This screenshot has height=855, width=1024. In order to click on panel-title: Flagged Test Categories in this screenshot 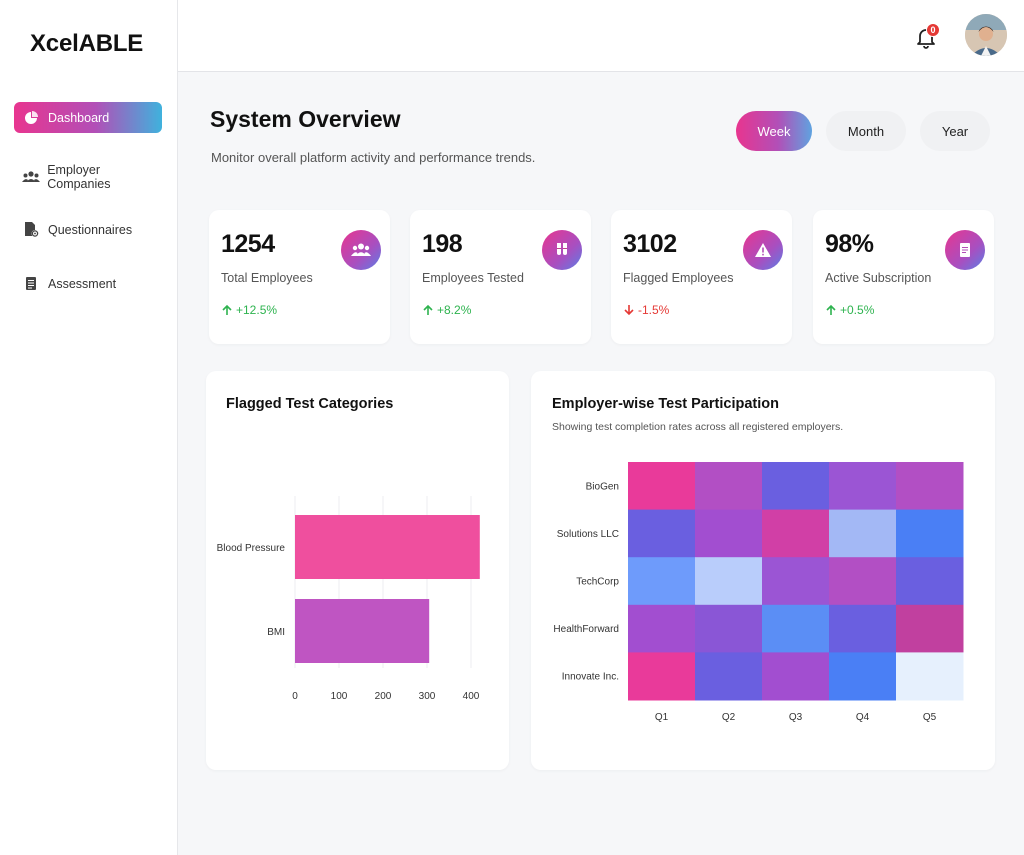, I will do `click(310, 404)`.